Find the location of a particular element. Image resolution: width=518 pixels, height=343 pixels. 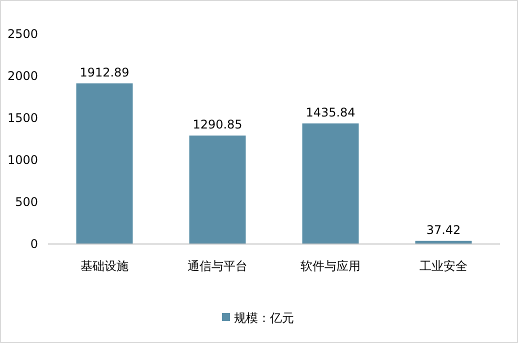

data-label: 37.42 is located at coordinates (443, 229).